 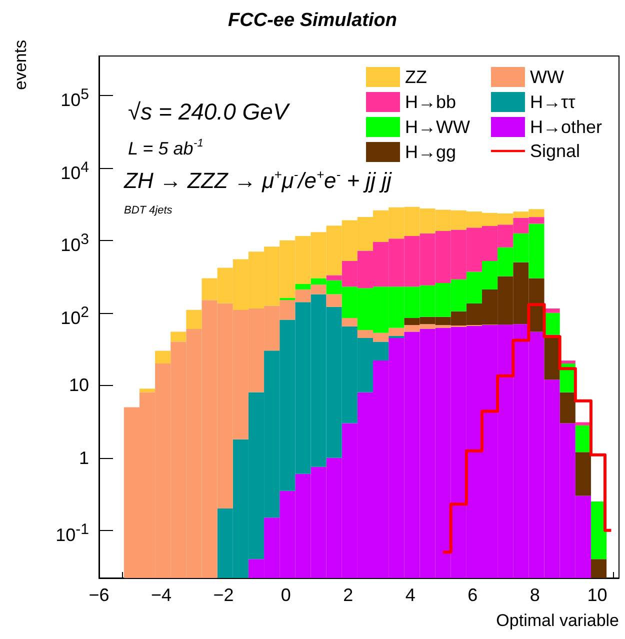 What do you see at coordinates (312, 20) in the screenshot?
I see `chart-title: FCC-ee Simulation` at bounding box center [312, 20].